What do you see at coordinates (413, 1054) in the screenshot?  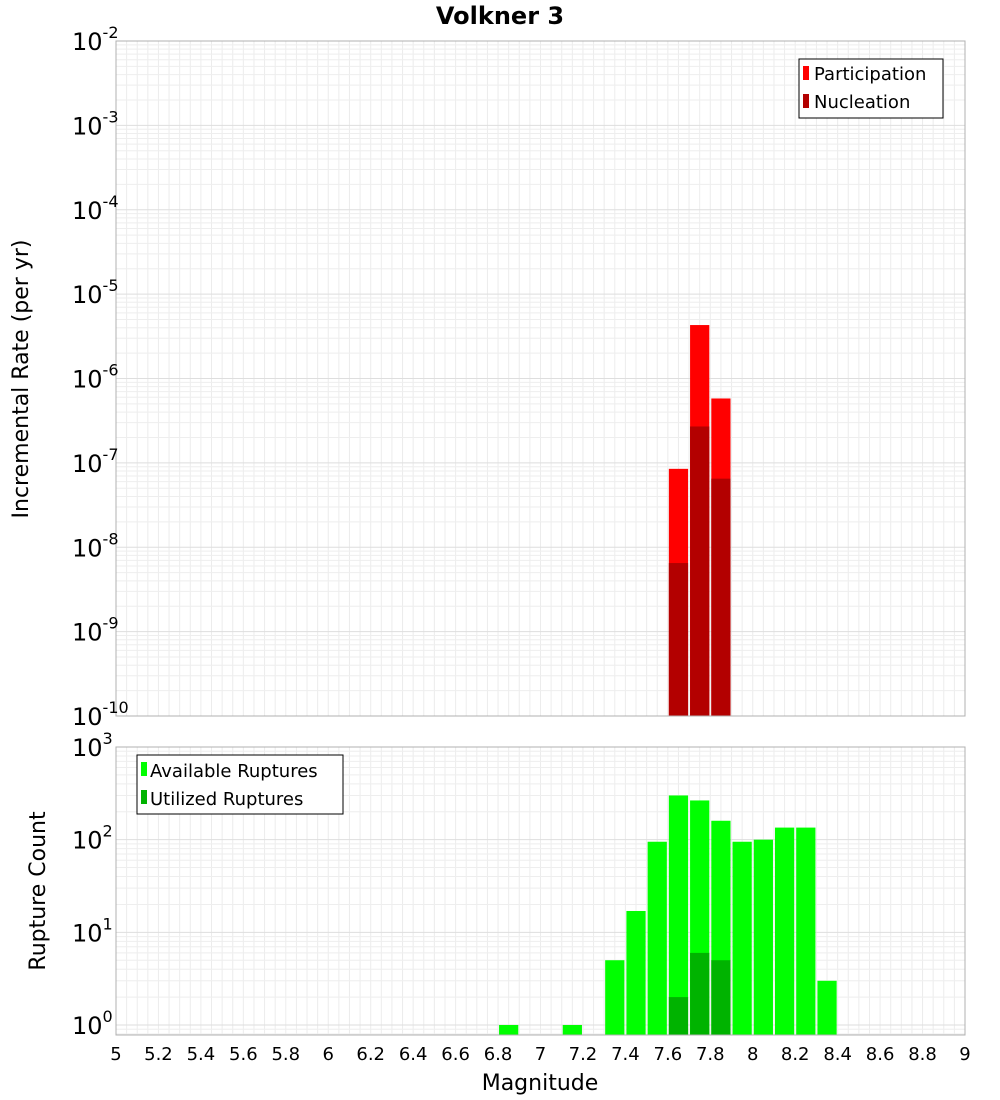 I see `x-tick-label: 6.4` at bounding box center [413, 1054].